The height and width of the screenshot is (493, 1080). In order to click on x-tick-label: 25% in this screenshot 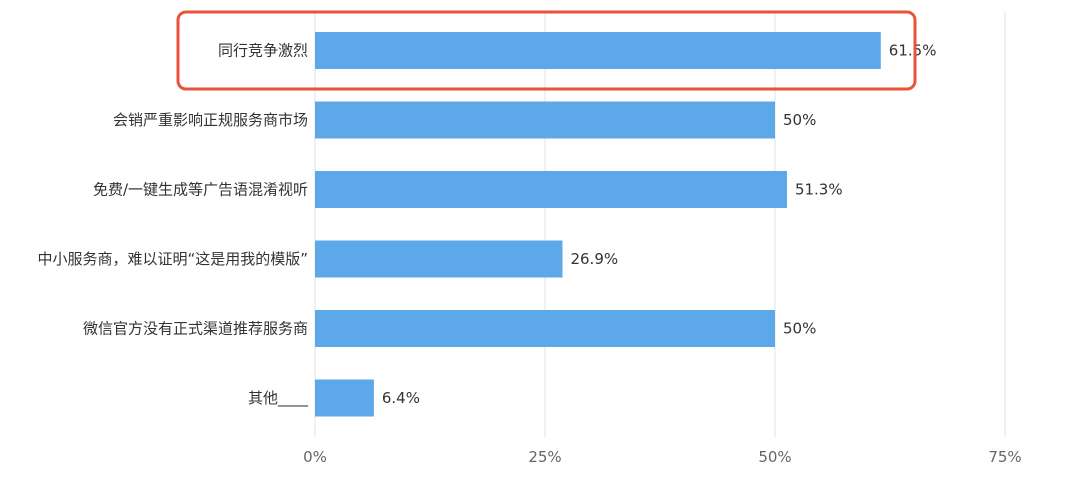, I will do `click(544, 457)`.